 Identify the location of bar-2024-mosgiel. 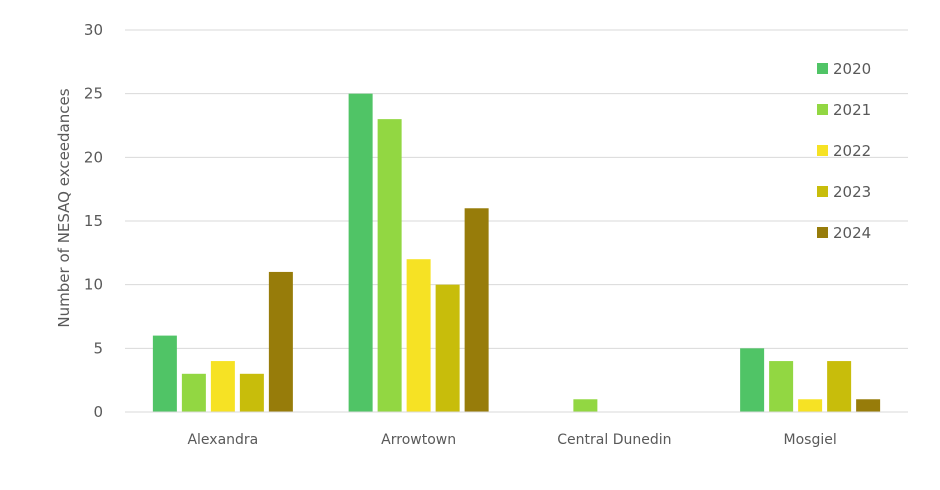
(868, 405).